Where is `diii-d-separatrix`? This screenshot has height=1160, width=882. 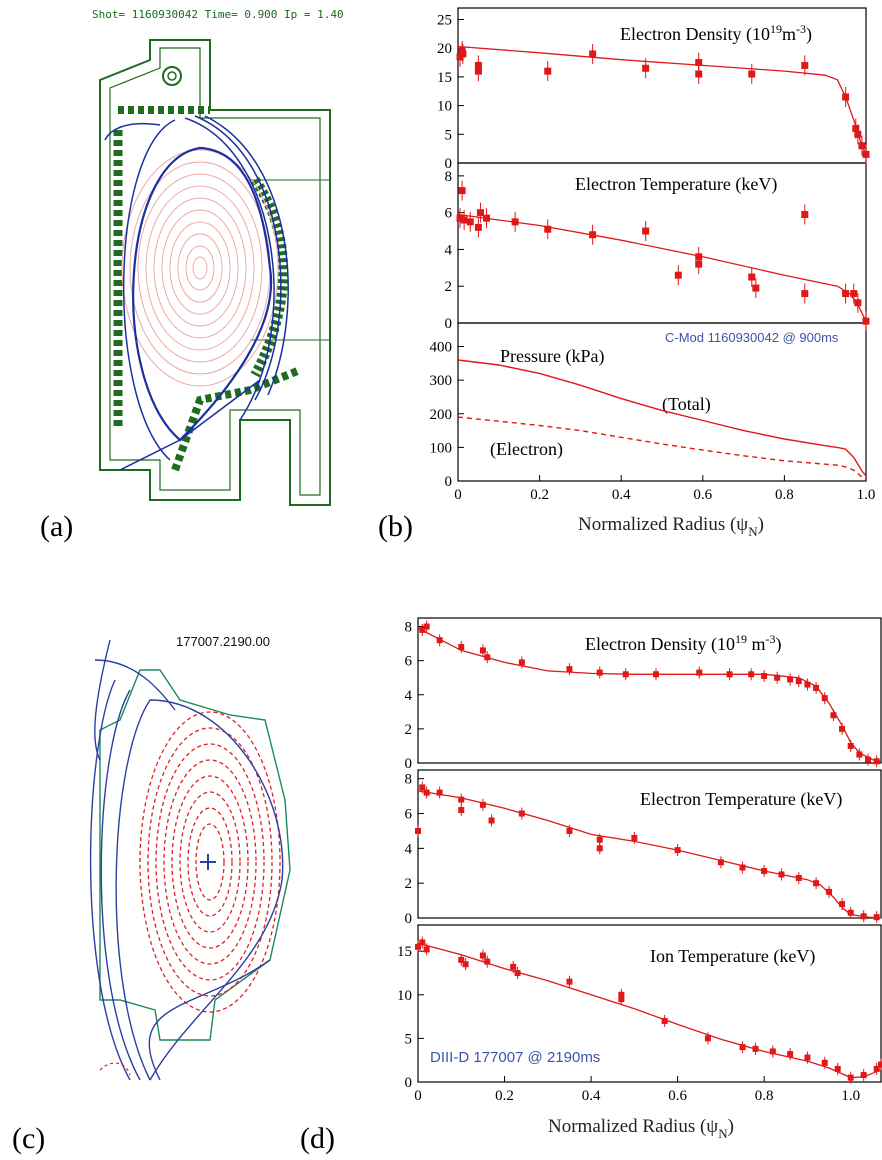
diii-d-separatrix is located at coordinates (186, 860).